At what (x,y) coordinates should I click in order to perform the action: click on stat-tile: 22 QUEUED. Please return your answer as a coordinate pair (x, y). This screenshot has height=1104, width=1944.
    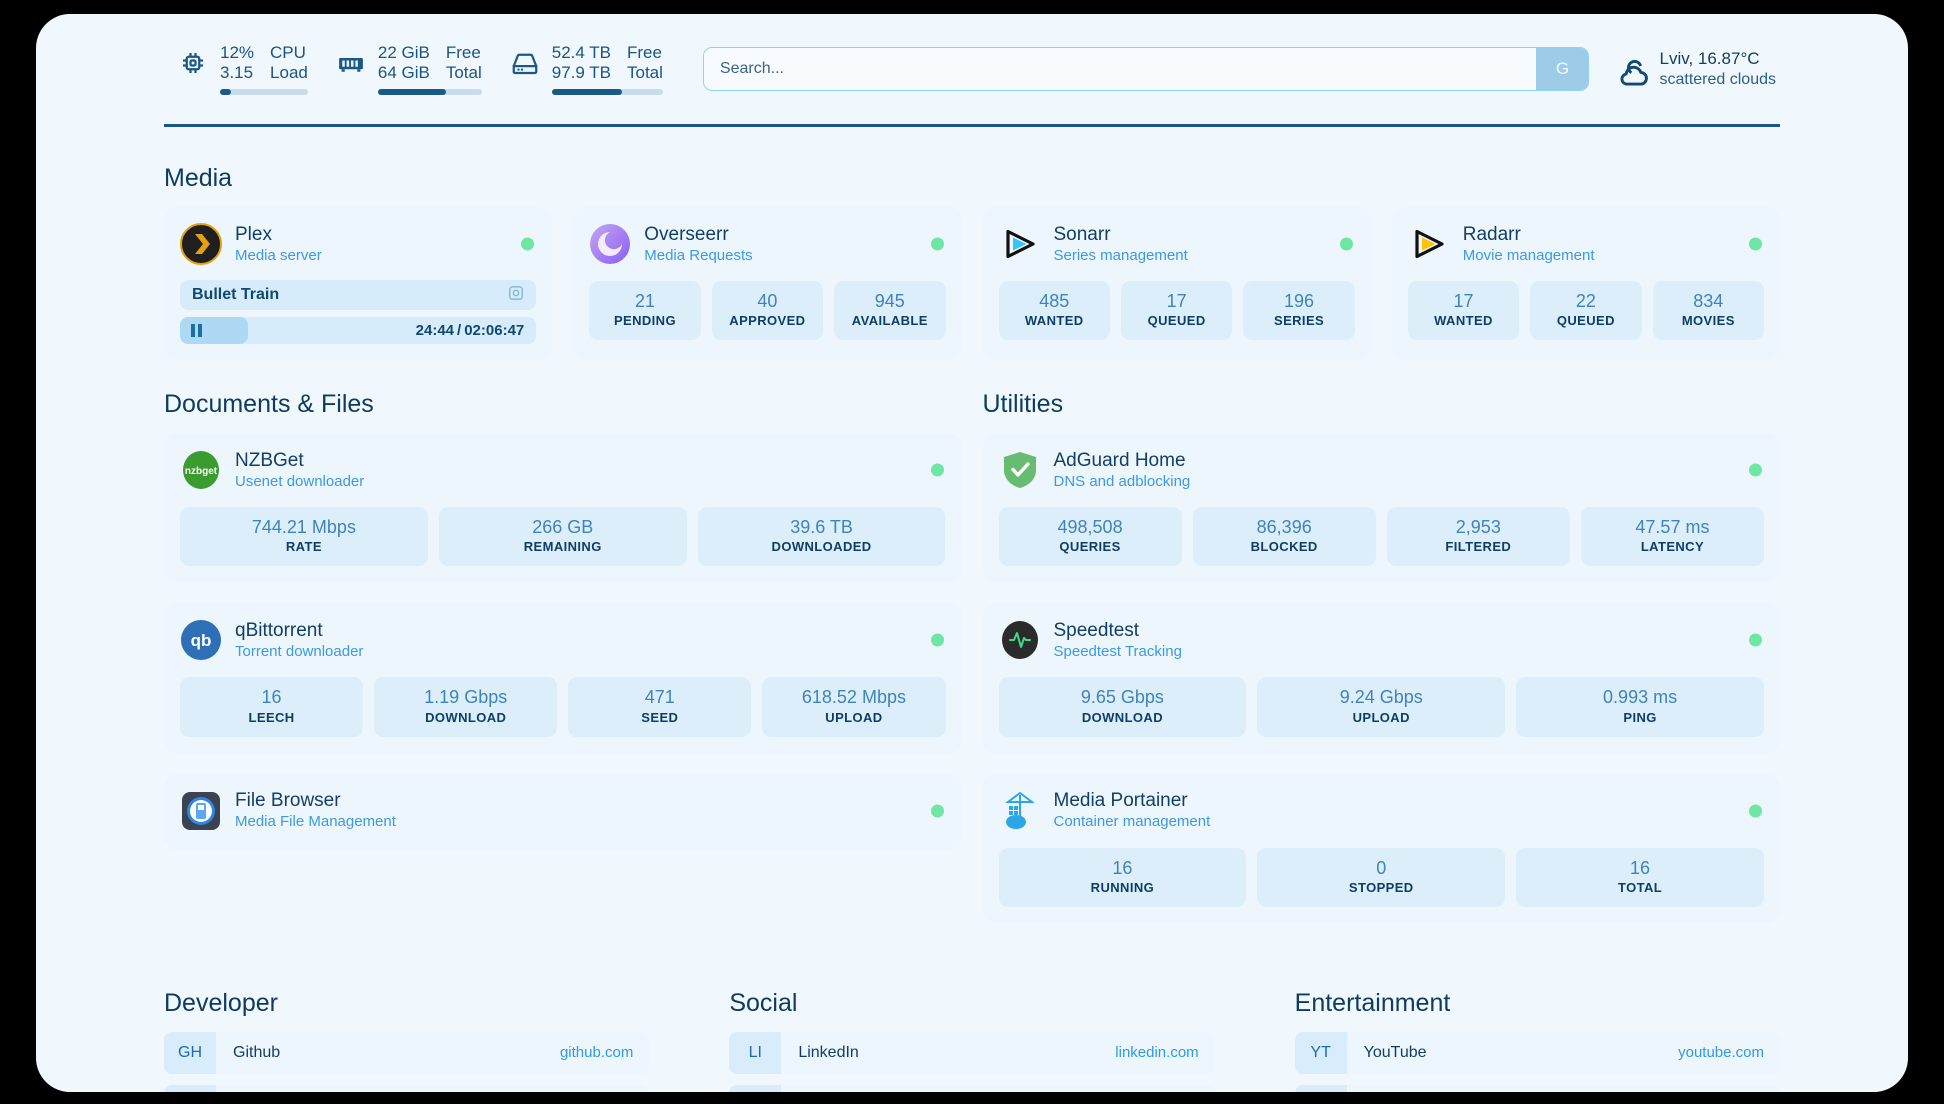
    Looking at the image, I should click on (1586, 311).